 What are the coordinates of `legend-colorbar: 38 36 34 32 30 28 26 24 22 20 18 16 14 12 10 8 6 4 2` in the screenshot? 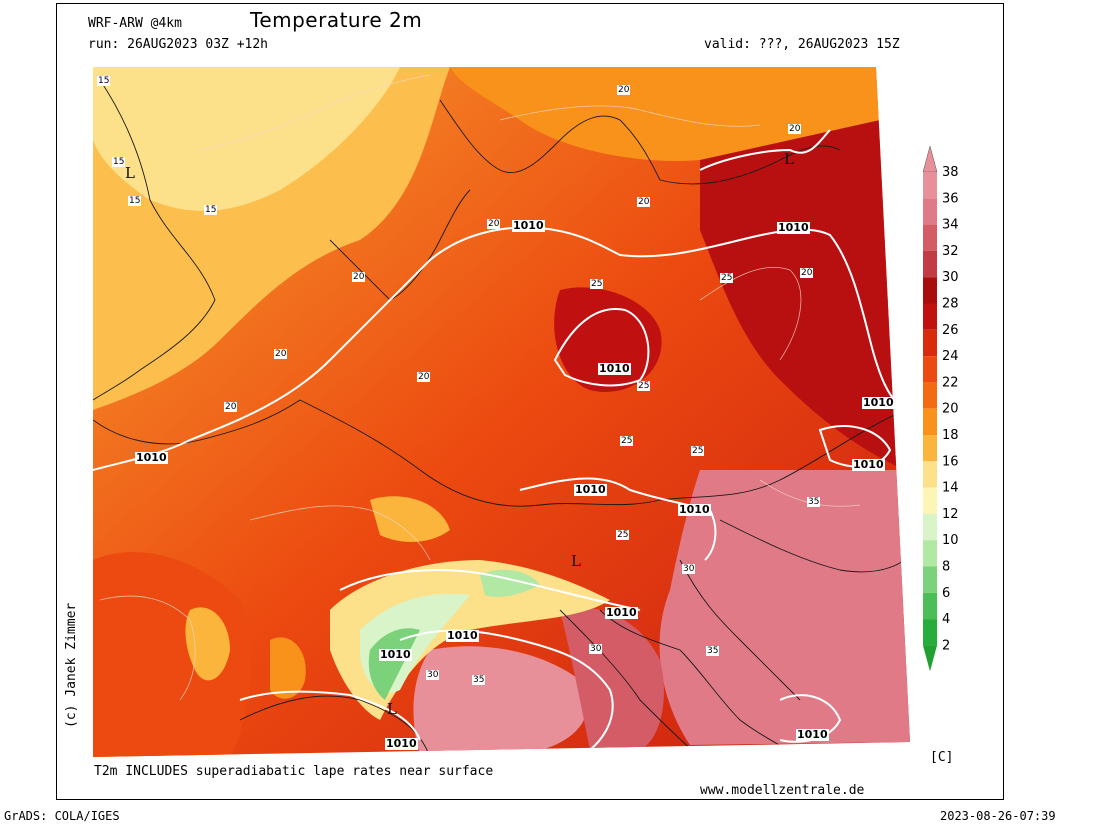 It's located at (940, 408).